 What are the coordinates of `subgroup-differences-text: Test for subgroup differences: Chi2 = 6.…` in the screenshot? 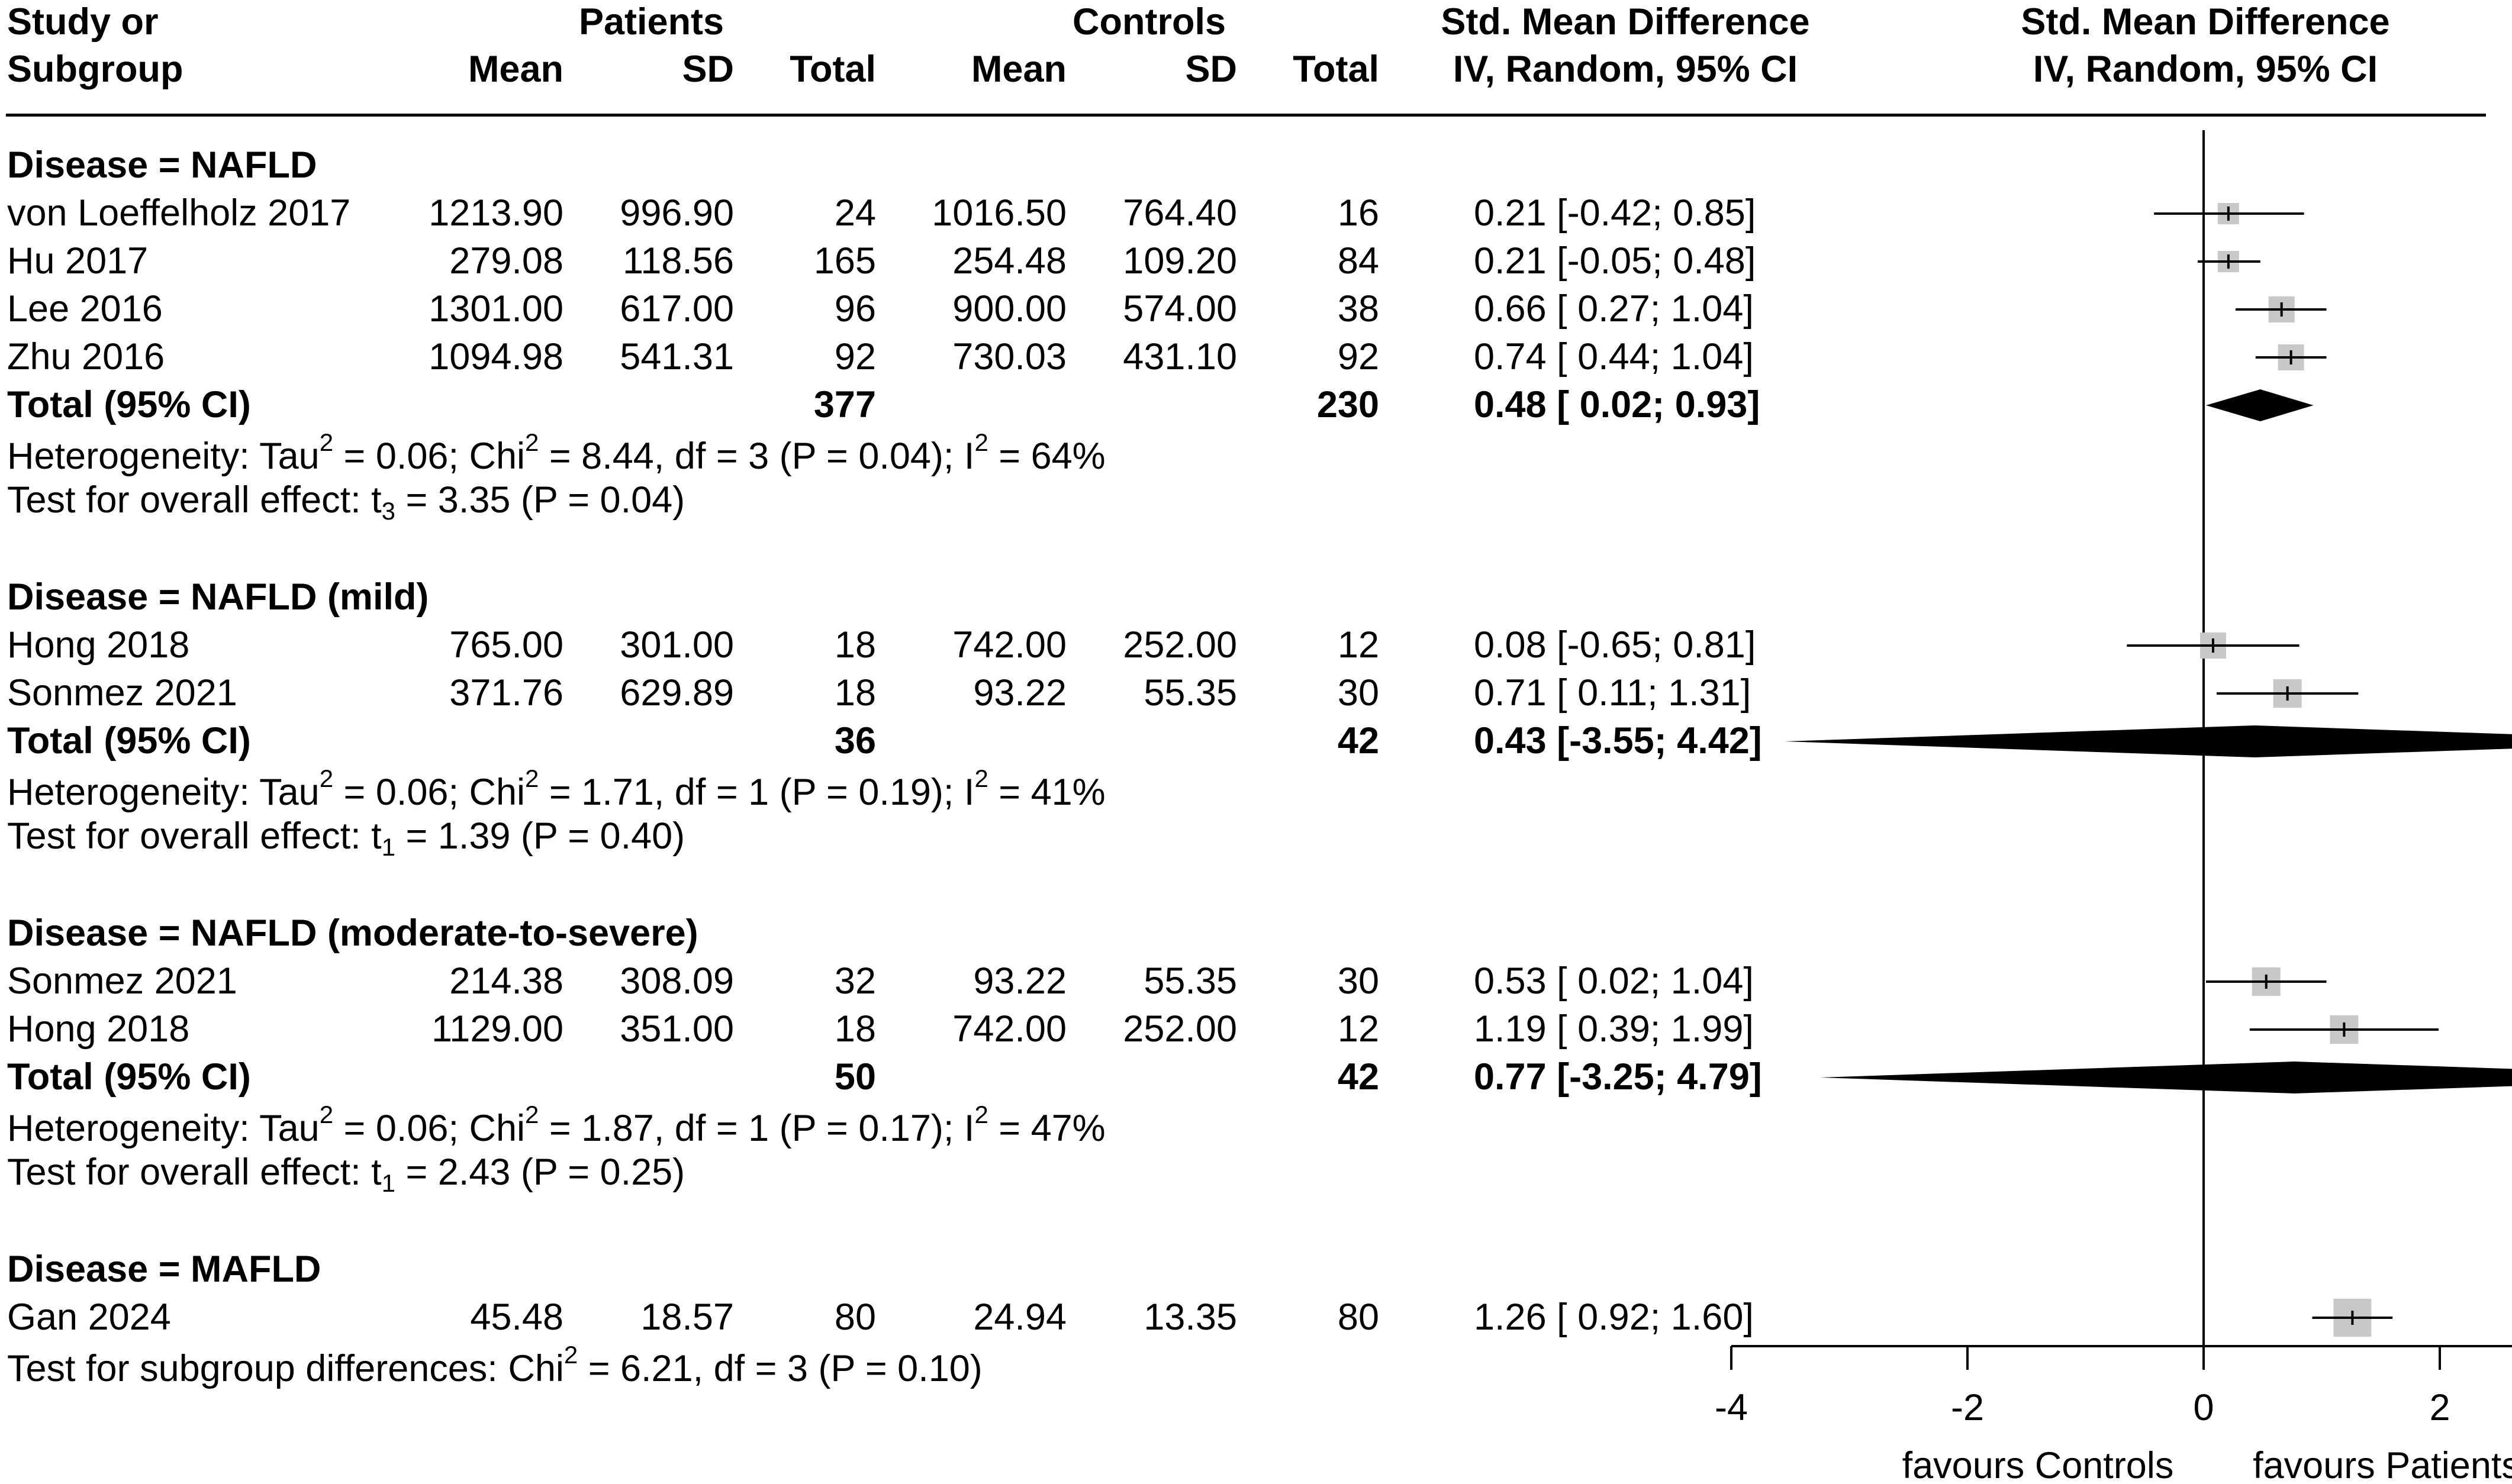 It's located at (495, 1365).